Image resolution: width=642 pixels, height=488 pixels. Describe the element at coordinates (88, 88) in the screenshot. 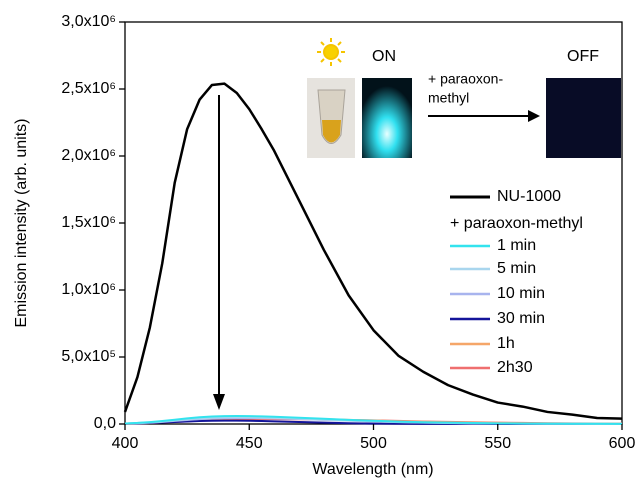

I see `y-tick-label: 2,5x10⁶` at that location.